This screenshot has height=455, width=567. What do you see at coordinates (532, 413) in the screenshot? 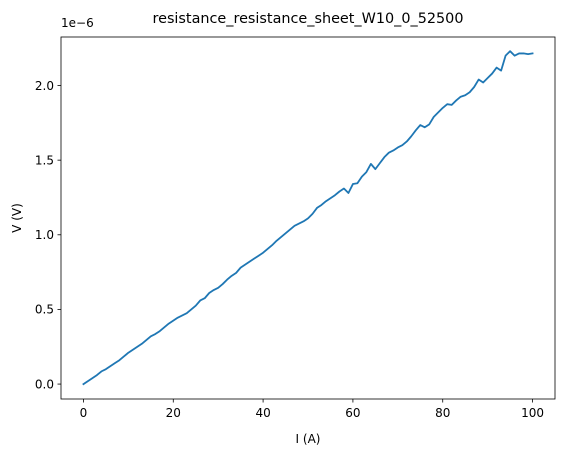
I see `x-tick-label: 100` at bounding box center [532, 413].